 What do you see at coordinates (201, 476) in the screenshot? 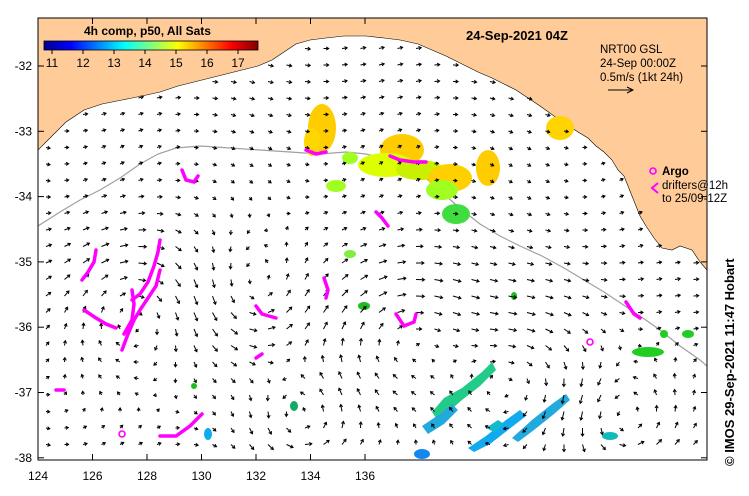
I see `x-tick-label: 130` at bounding box center [201, 476].